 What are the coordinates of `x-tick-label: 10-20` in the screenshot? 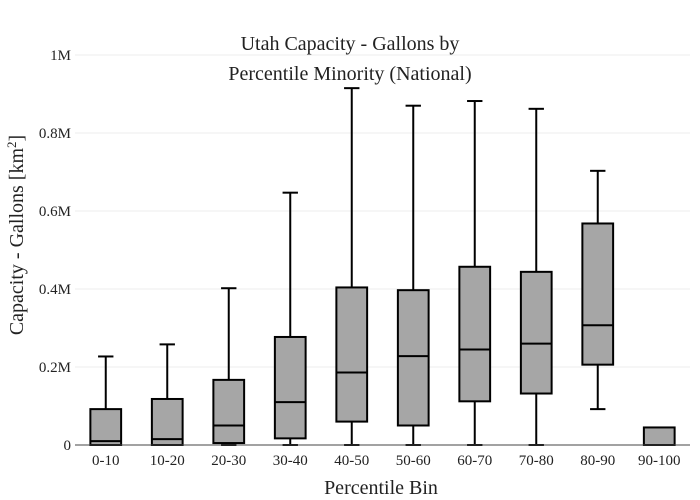 It's located at (167, 461).